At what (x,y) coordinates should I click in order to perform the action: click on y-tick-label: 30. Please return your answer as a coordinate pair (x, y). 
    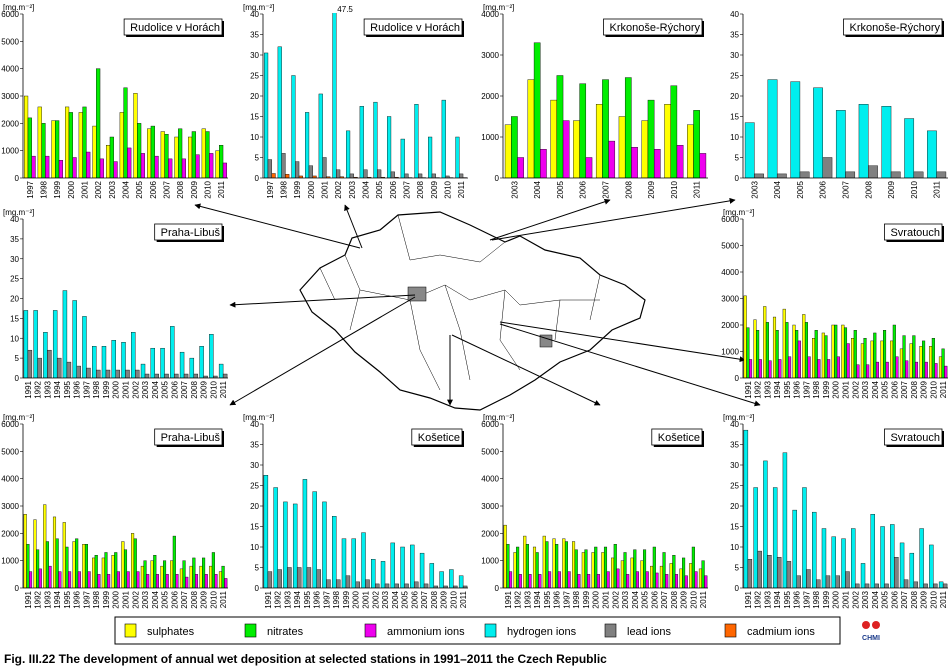
    Looking at the image, I should click on (254, 55).